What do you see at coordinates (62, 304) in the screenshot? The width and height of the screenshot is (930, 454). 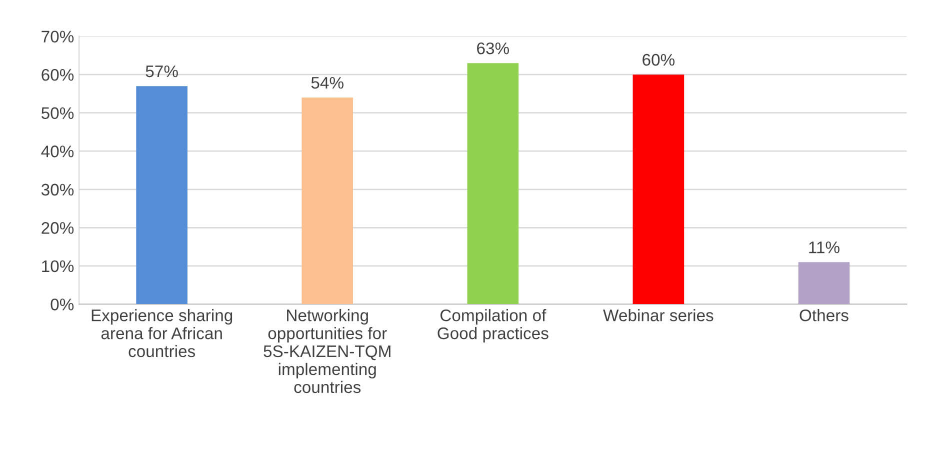 I see `y-tick-label: 0%` at bounding box center [62, 304].